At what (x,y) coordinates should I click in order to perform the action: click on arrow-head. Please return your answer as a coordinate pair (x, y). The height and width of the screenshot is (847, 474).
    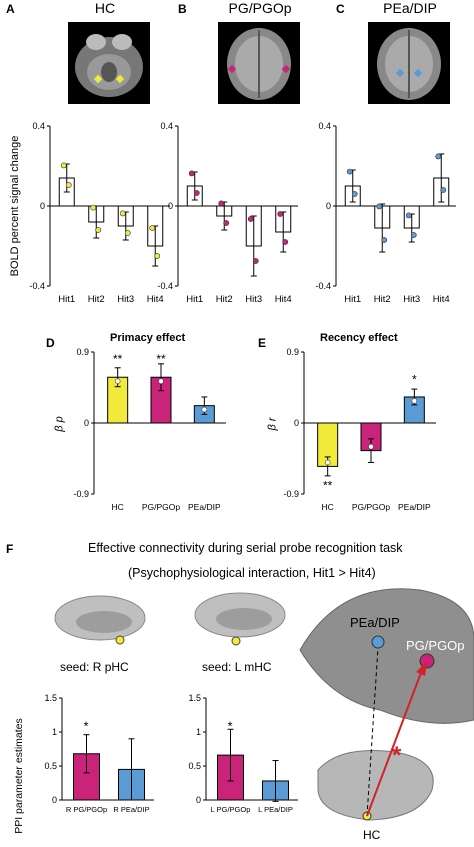
    Looking at the image, I should click on (421, 668).